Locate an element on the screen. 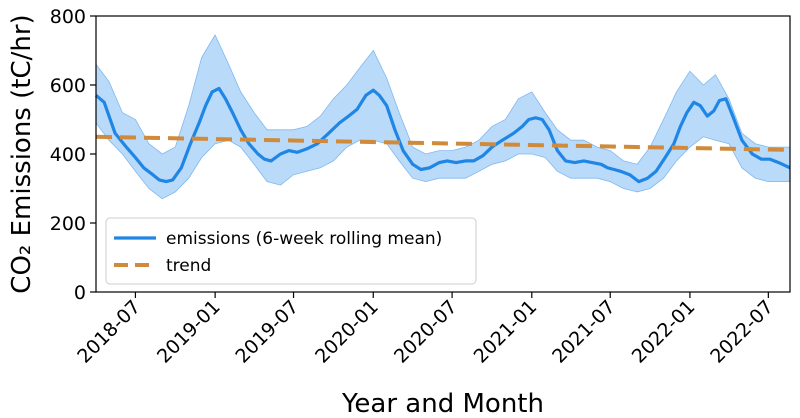  legend-box is located at coordinates (291, 251).